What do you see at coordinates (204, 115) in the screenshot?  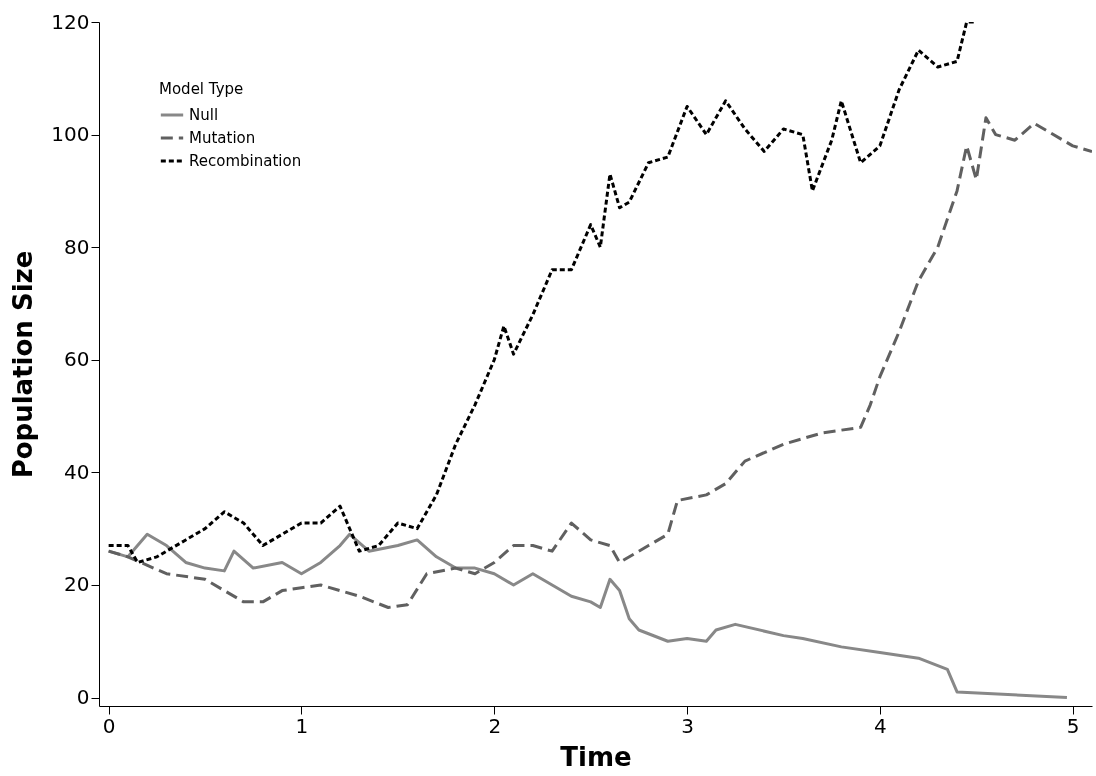 I see `legend-label: Null` at bounding box center [204, 115].